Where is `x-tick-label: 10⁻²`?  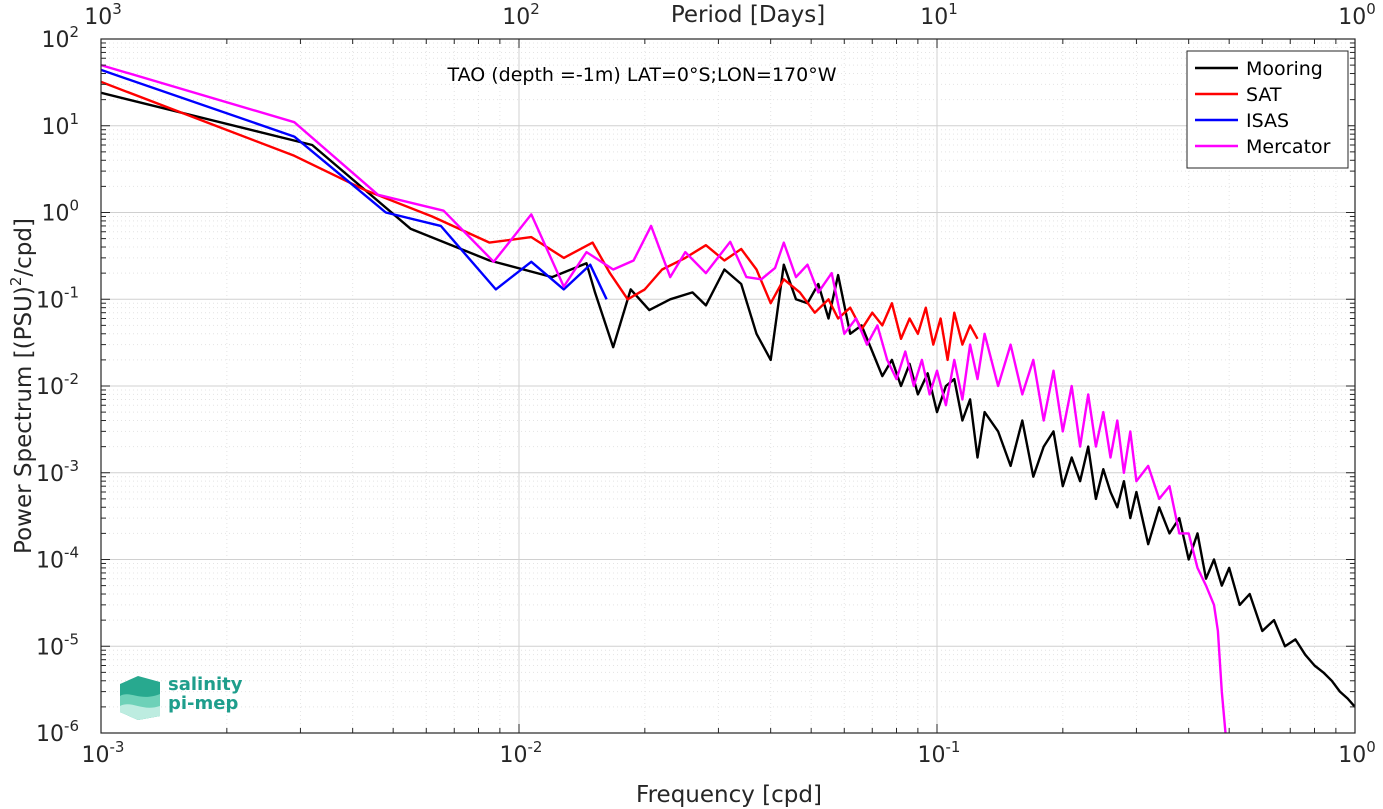
x-tick-label: 10⁻² is located at coordinates (521, 753).